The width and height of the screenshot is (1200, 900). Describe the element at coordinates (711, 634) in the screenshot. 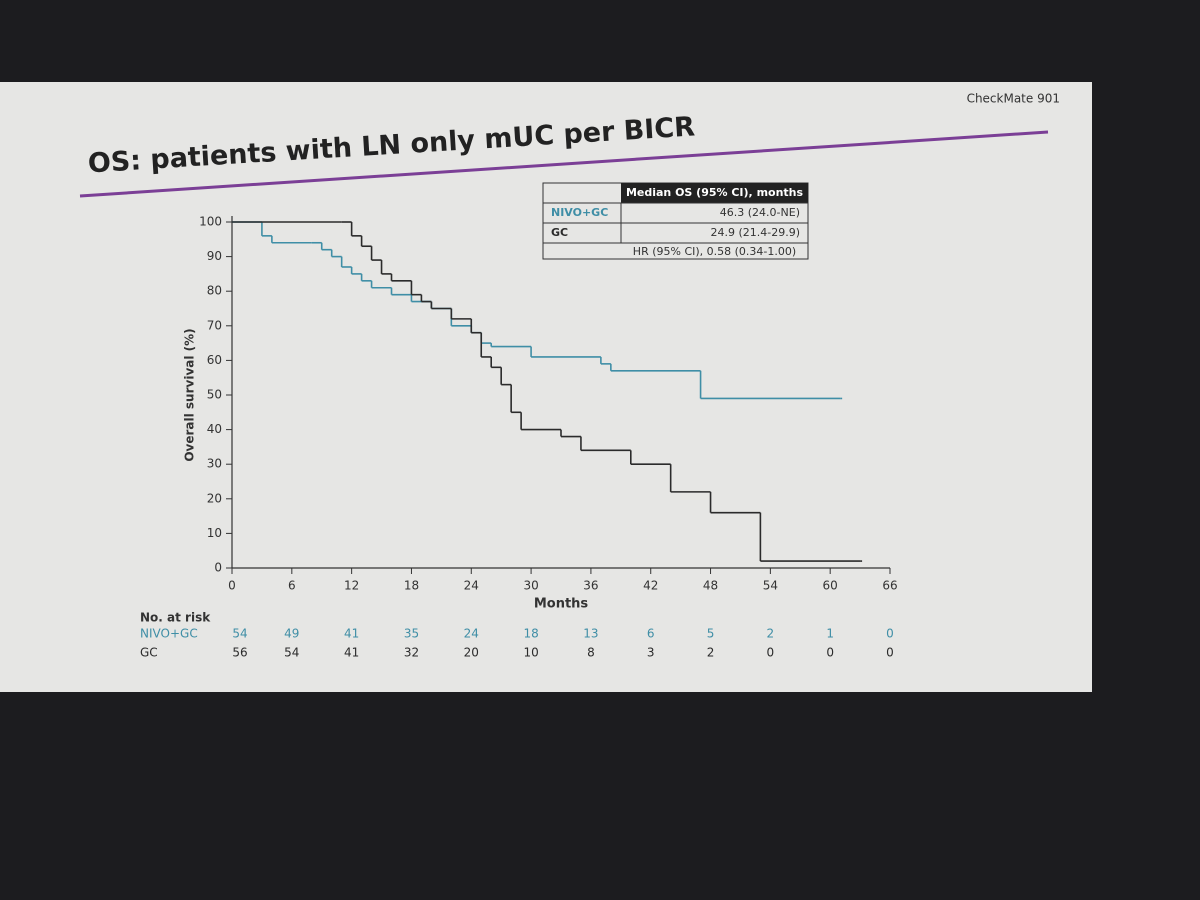

I see `risk-value: 5` at that location.